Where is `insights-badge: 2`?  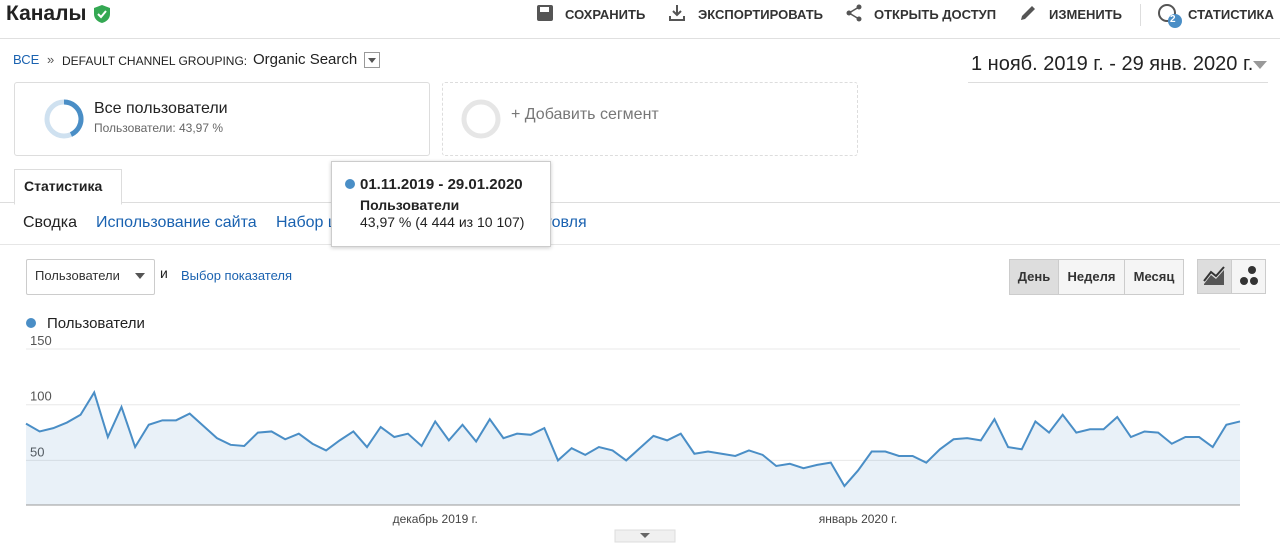 insights-badge: 2 is located at coordinates (1173, 19).